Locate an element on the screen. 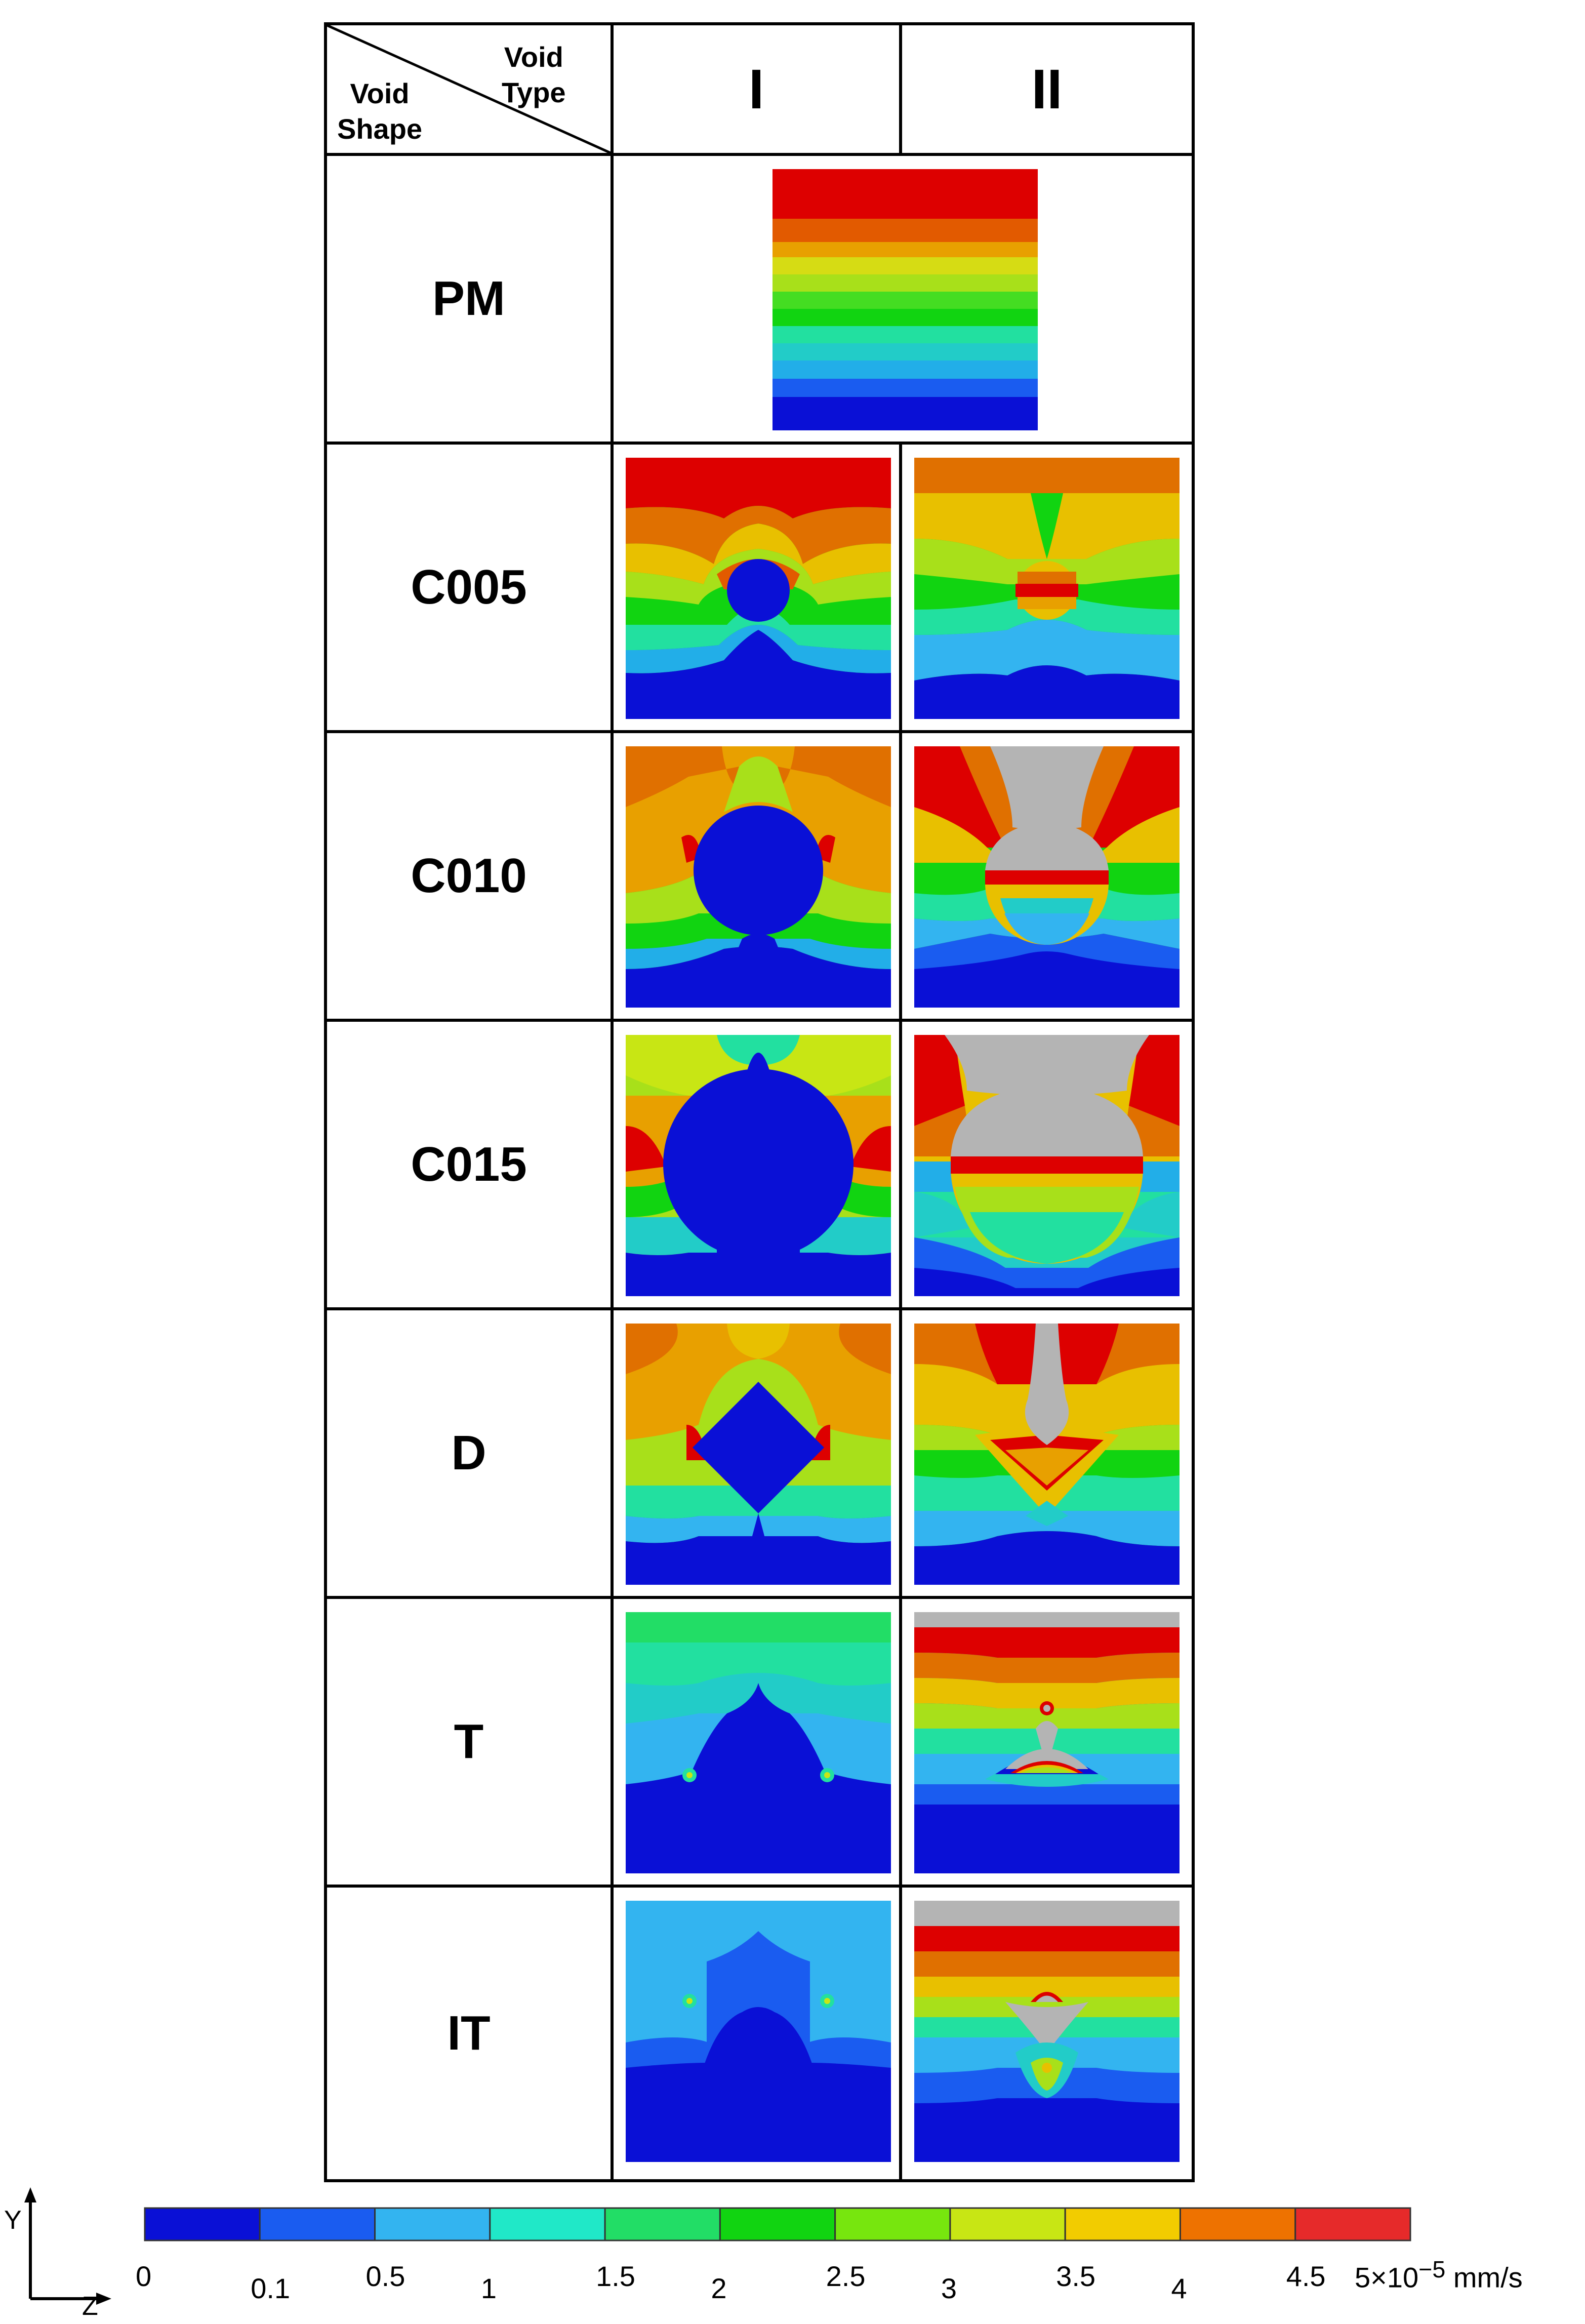 This screenshot has height=2324, width=1585. contour-plot-c005-type-ii is located at coordinates (1047, 589).